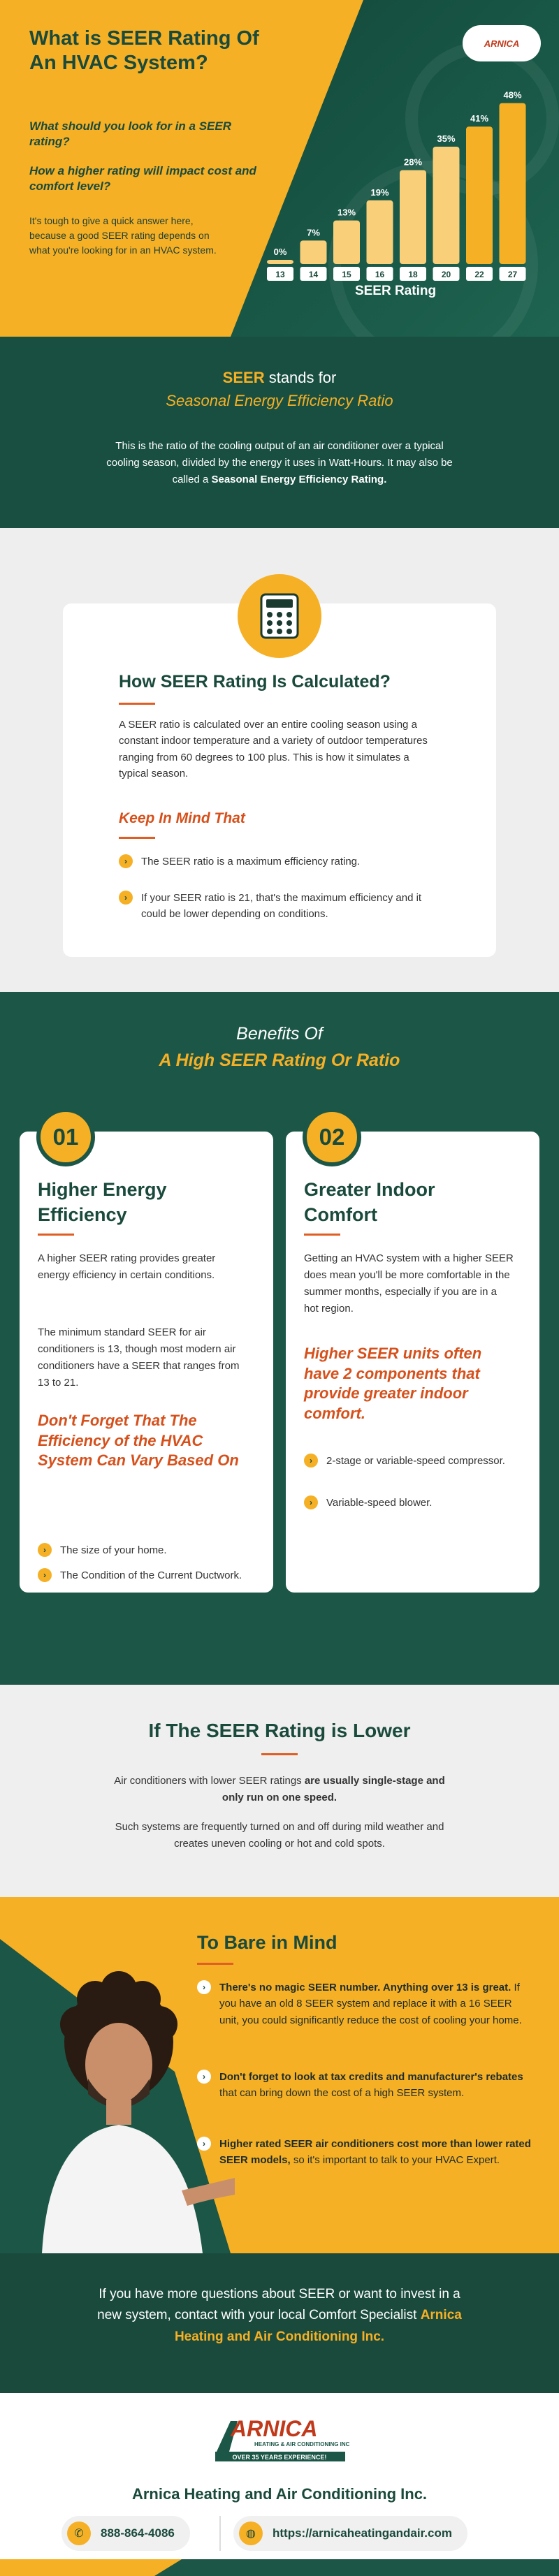  What do you see at coordinates (102, 1202) in the screenshot?
I see `benefit-title: Higher Energy Efficiency` at bounding box center [102, 1202].